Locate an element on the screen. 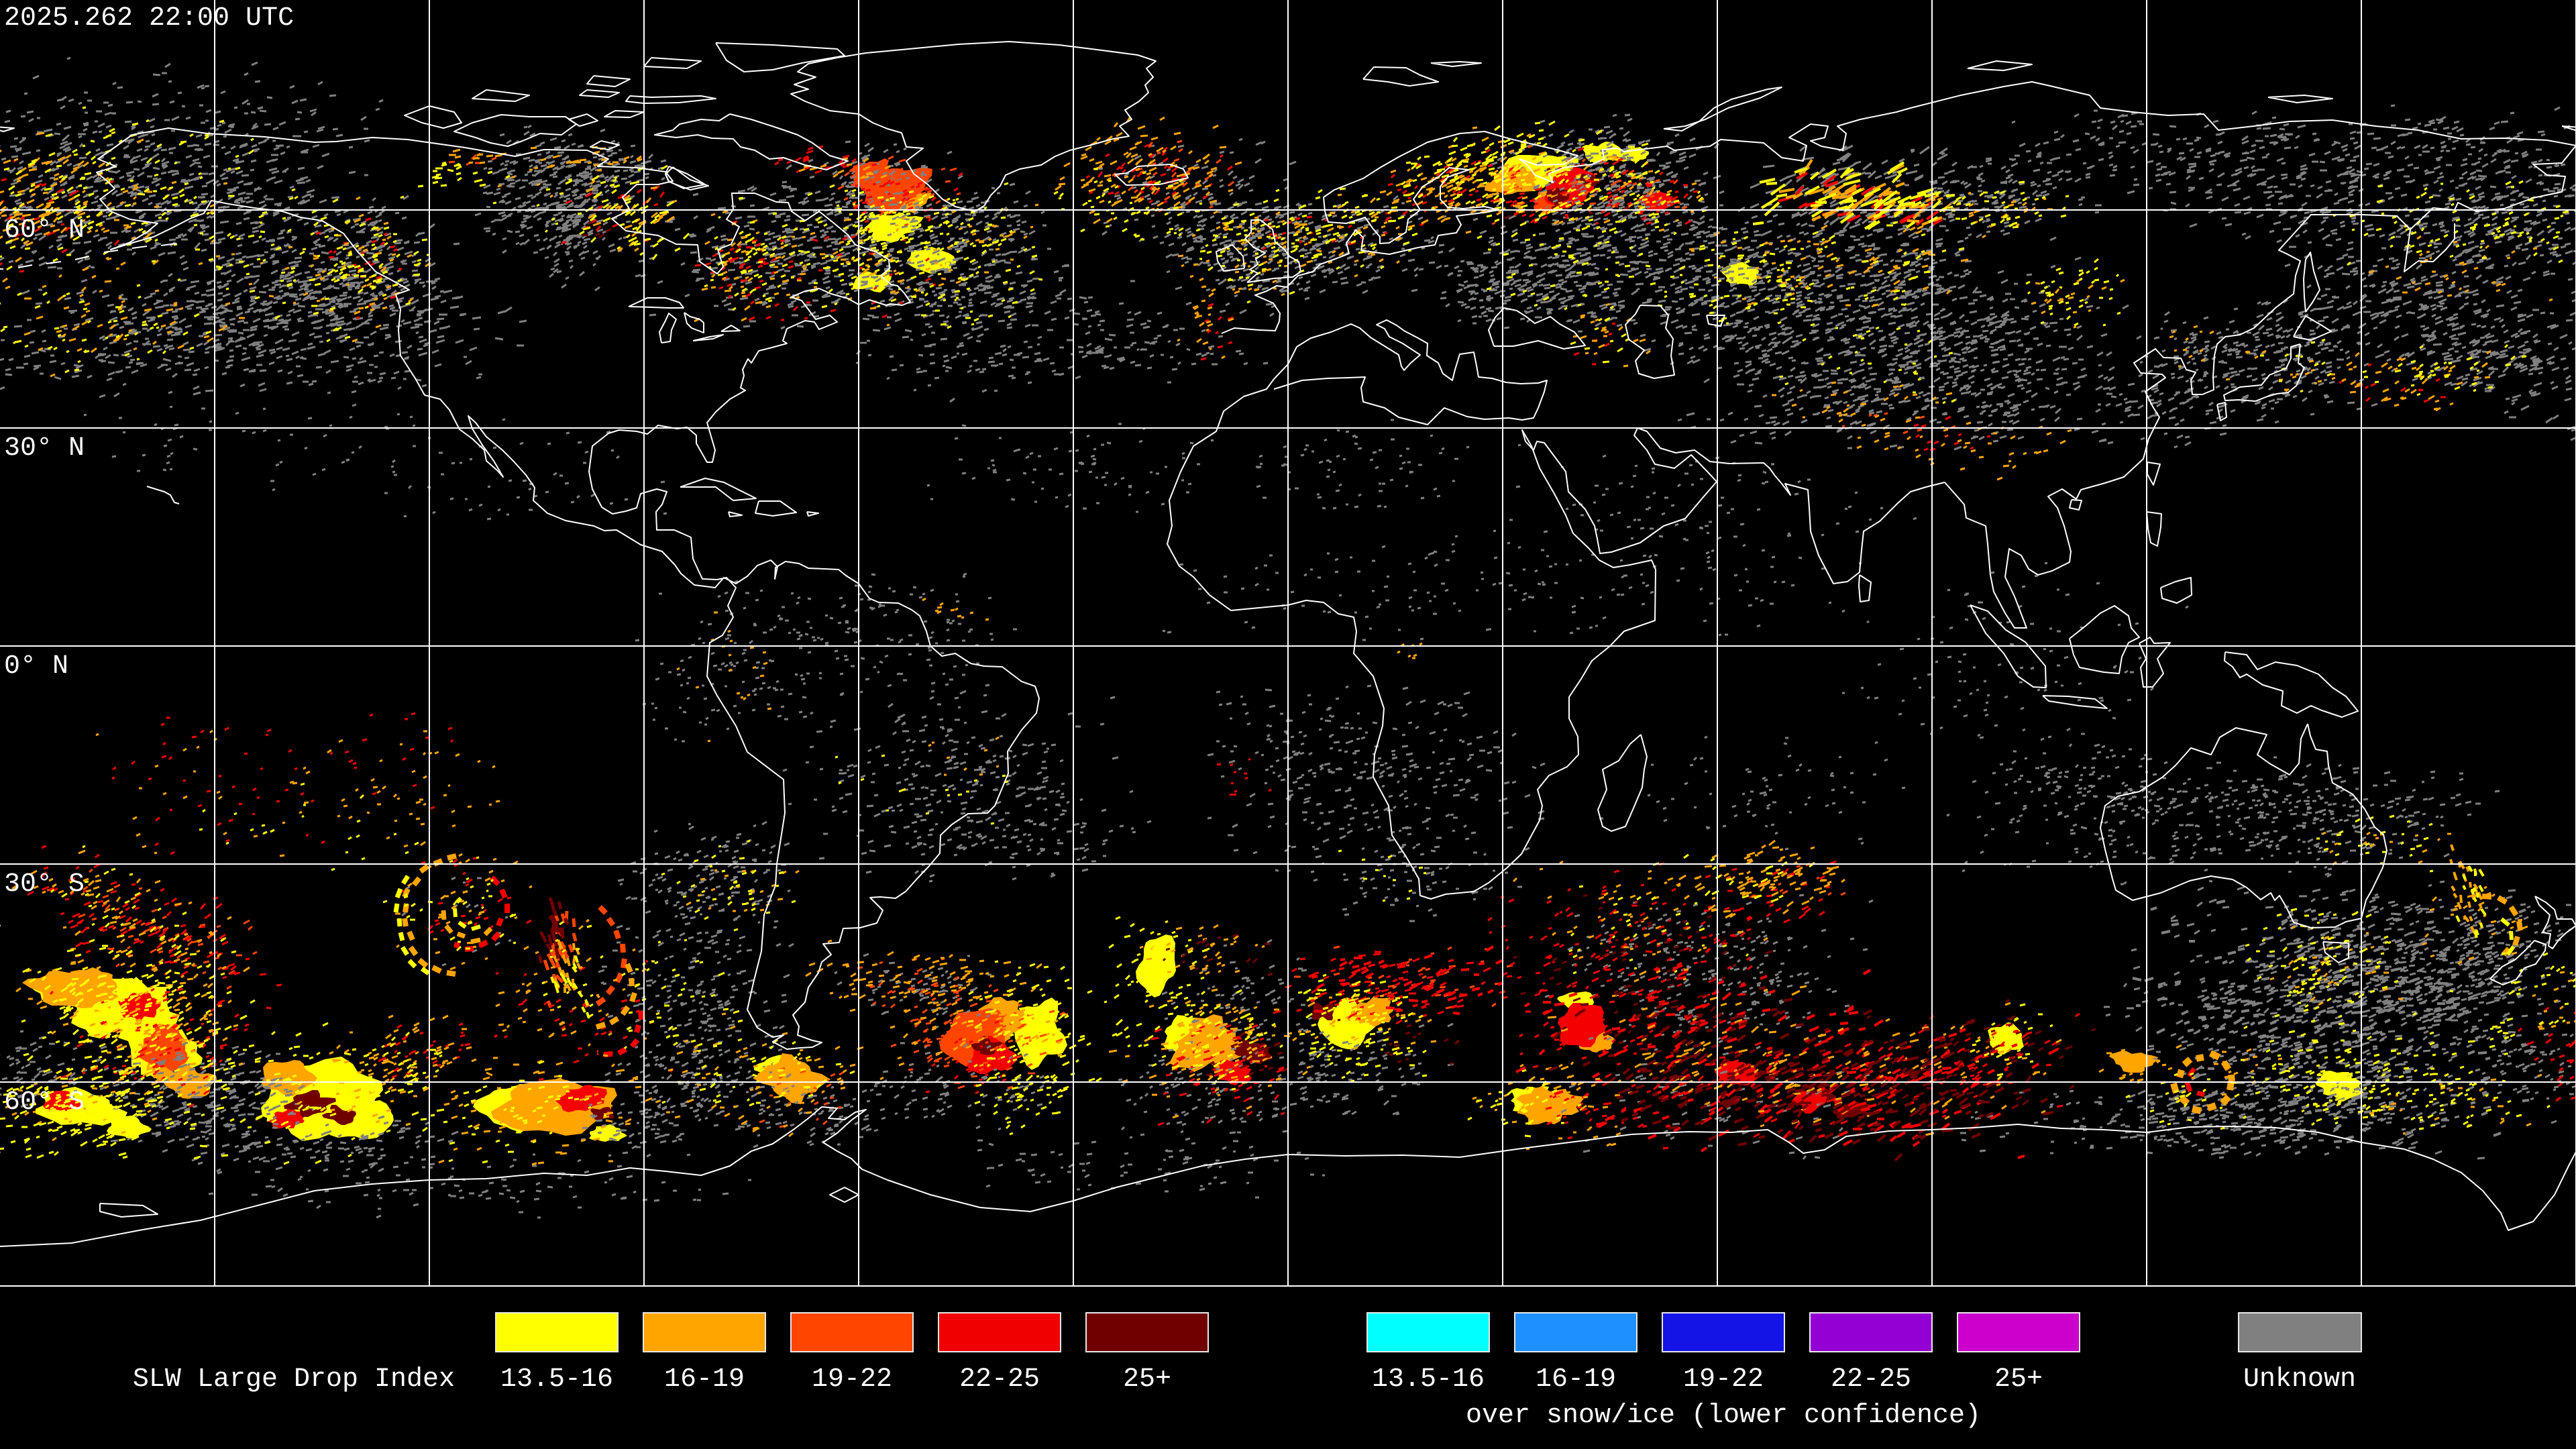 This screenshot has height=1449, width=2576. svg-text: 30° N is located at coordinates (44, 448).